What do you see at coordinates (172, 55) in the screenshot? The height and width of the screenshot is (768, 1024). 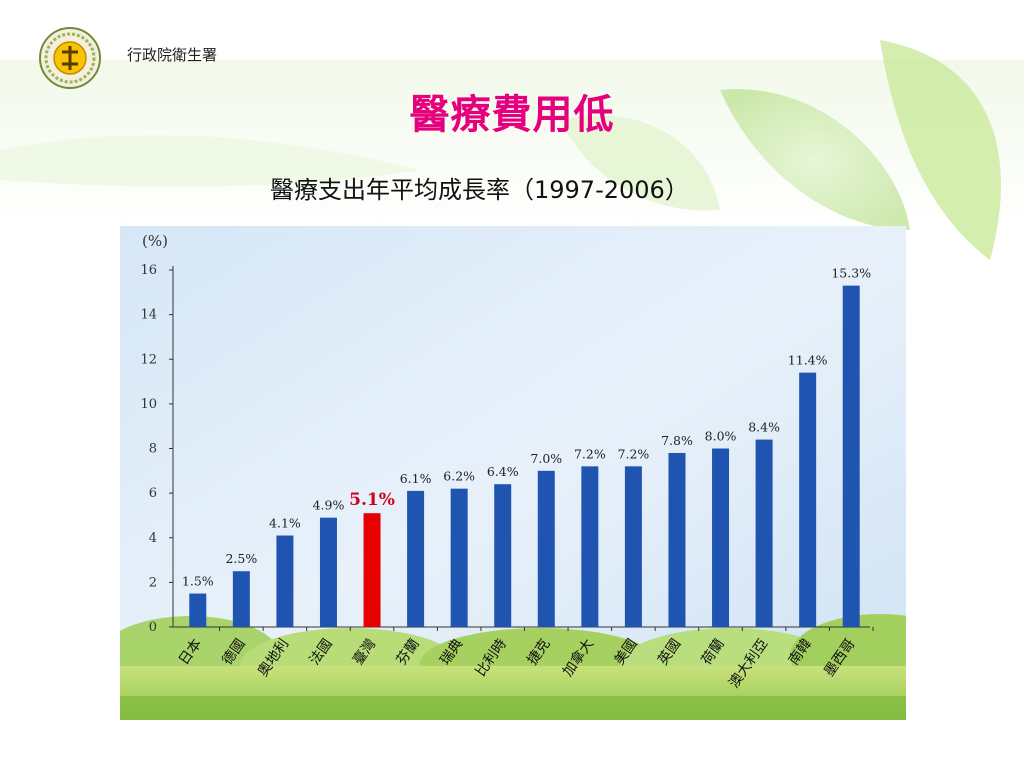 I see `org-name: 行政院衛生署` at bounding box center [172, 55].